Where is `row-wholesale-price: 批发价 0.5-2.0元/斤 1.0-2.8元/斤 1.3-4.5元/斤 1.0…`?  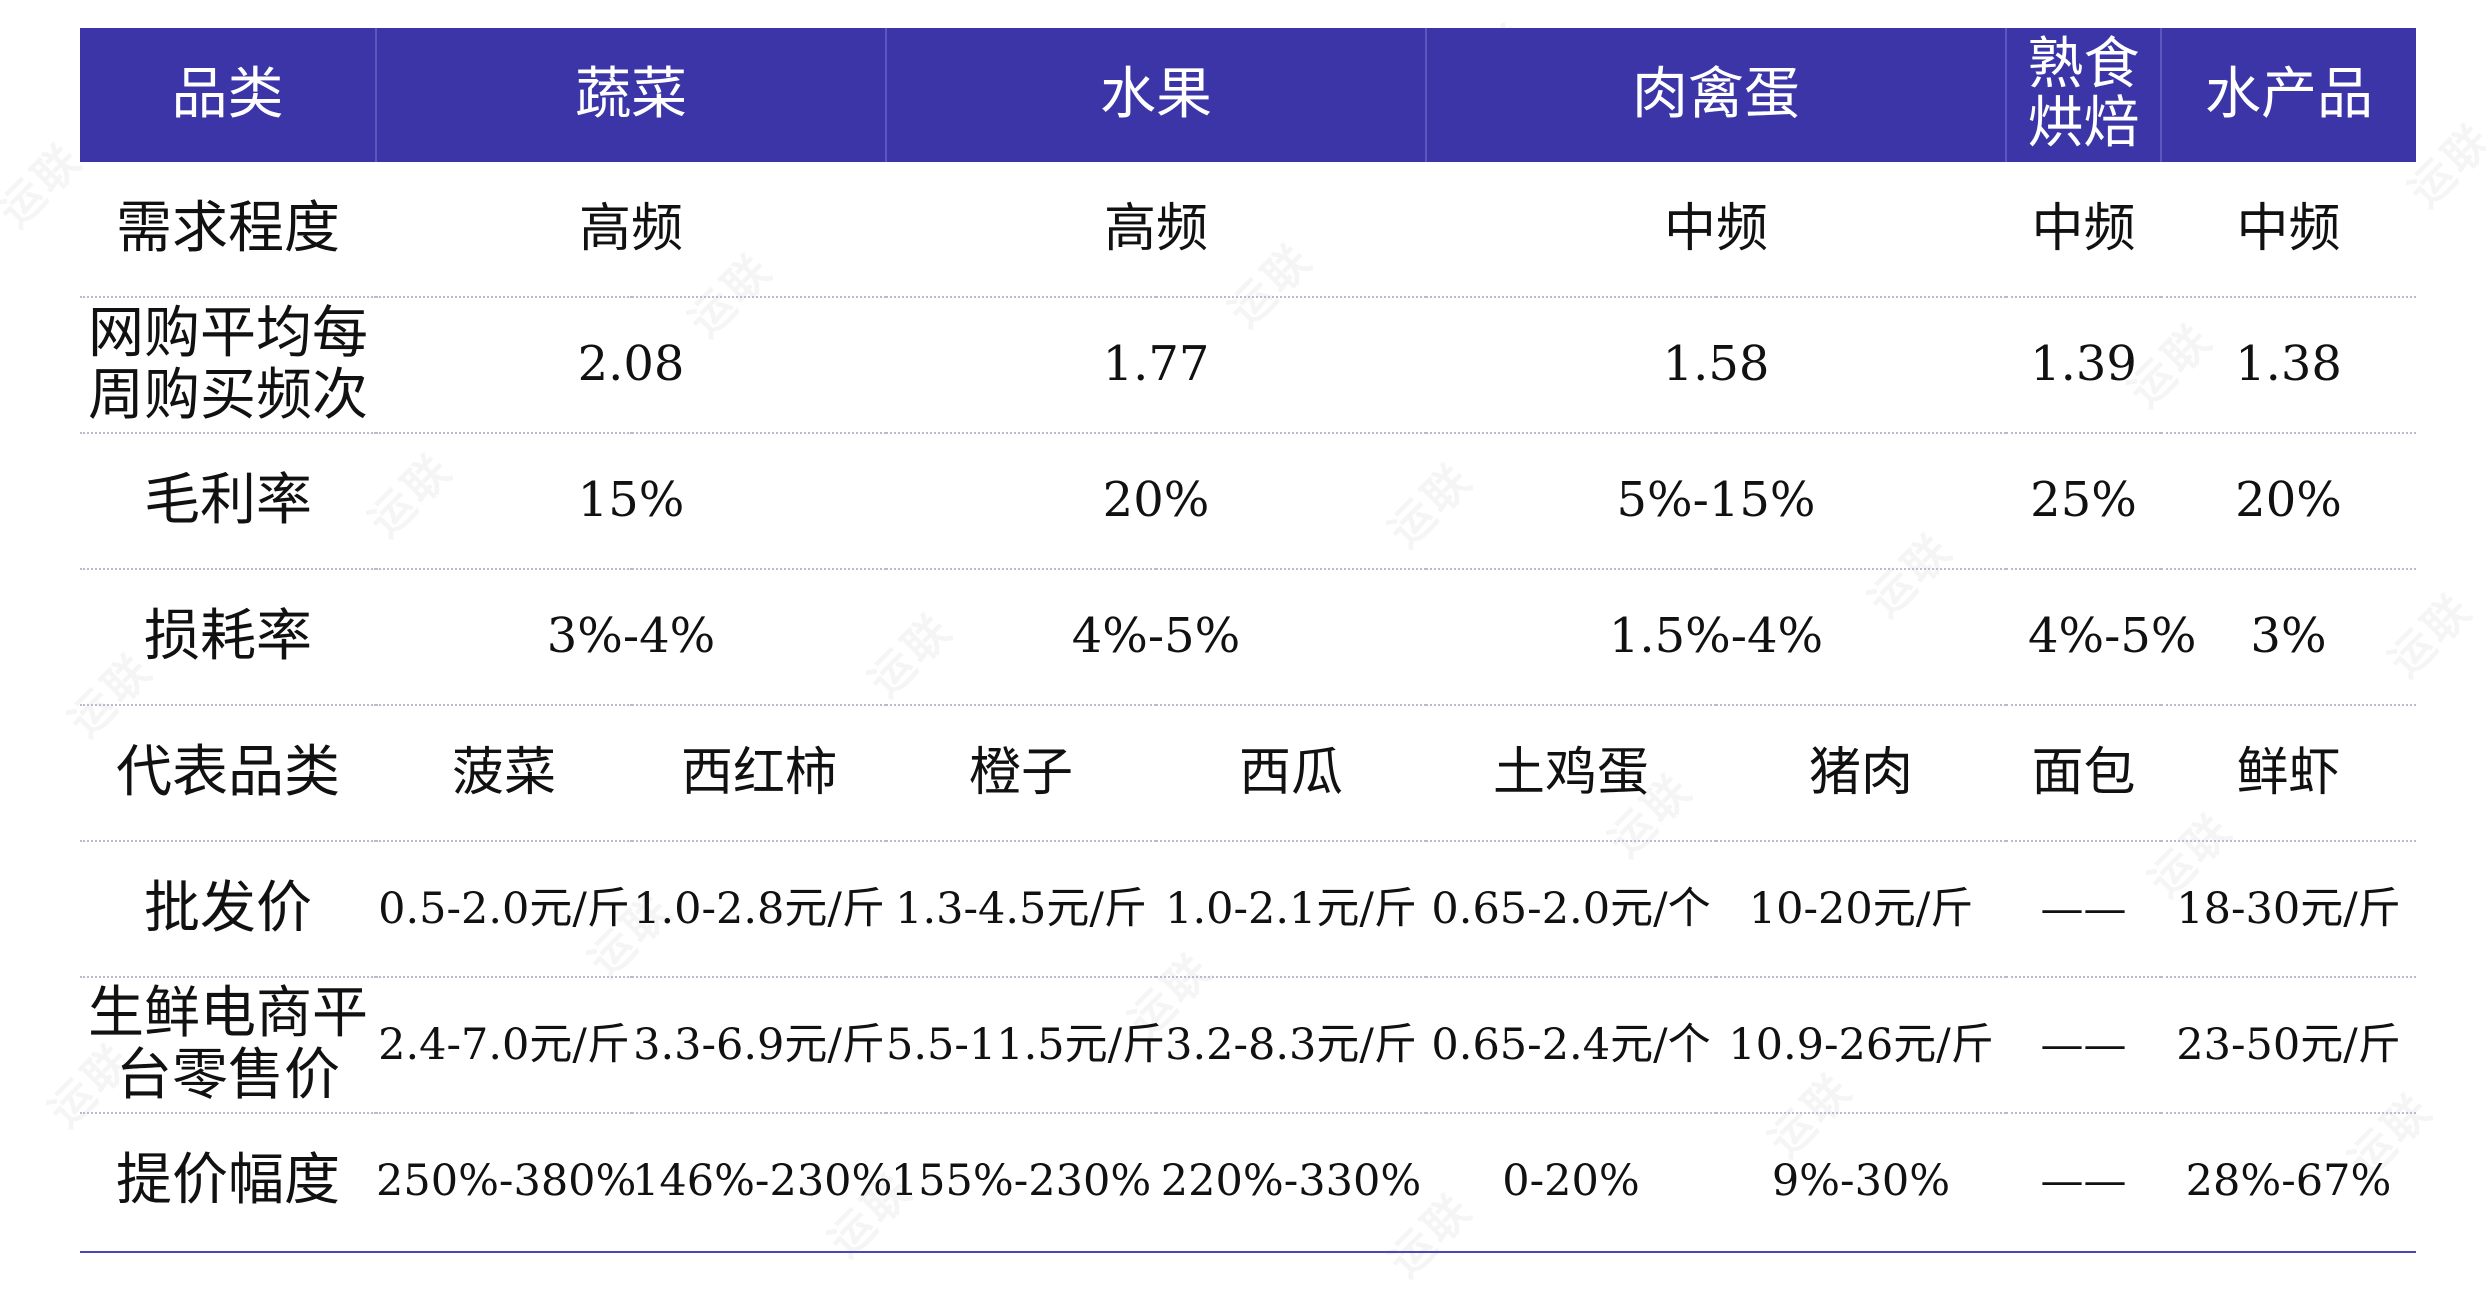 row-wholesale-price: 批发价 0.5-2.0元/斤 1.0-2.8元/斤 1.3-4.5元/斤 1.0… is located at coordinates (1248, 909).